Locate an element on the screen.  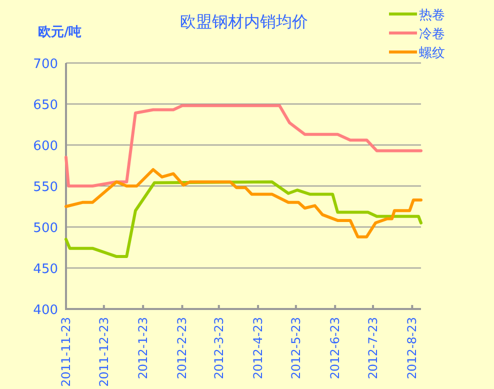
y-tick-label: 550 is located at coordinates (45, 187).